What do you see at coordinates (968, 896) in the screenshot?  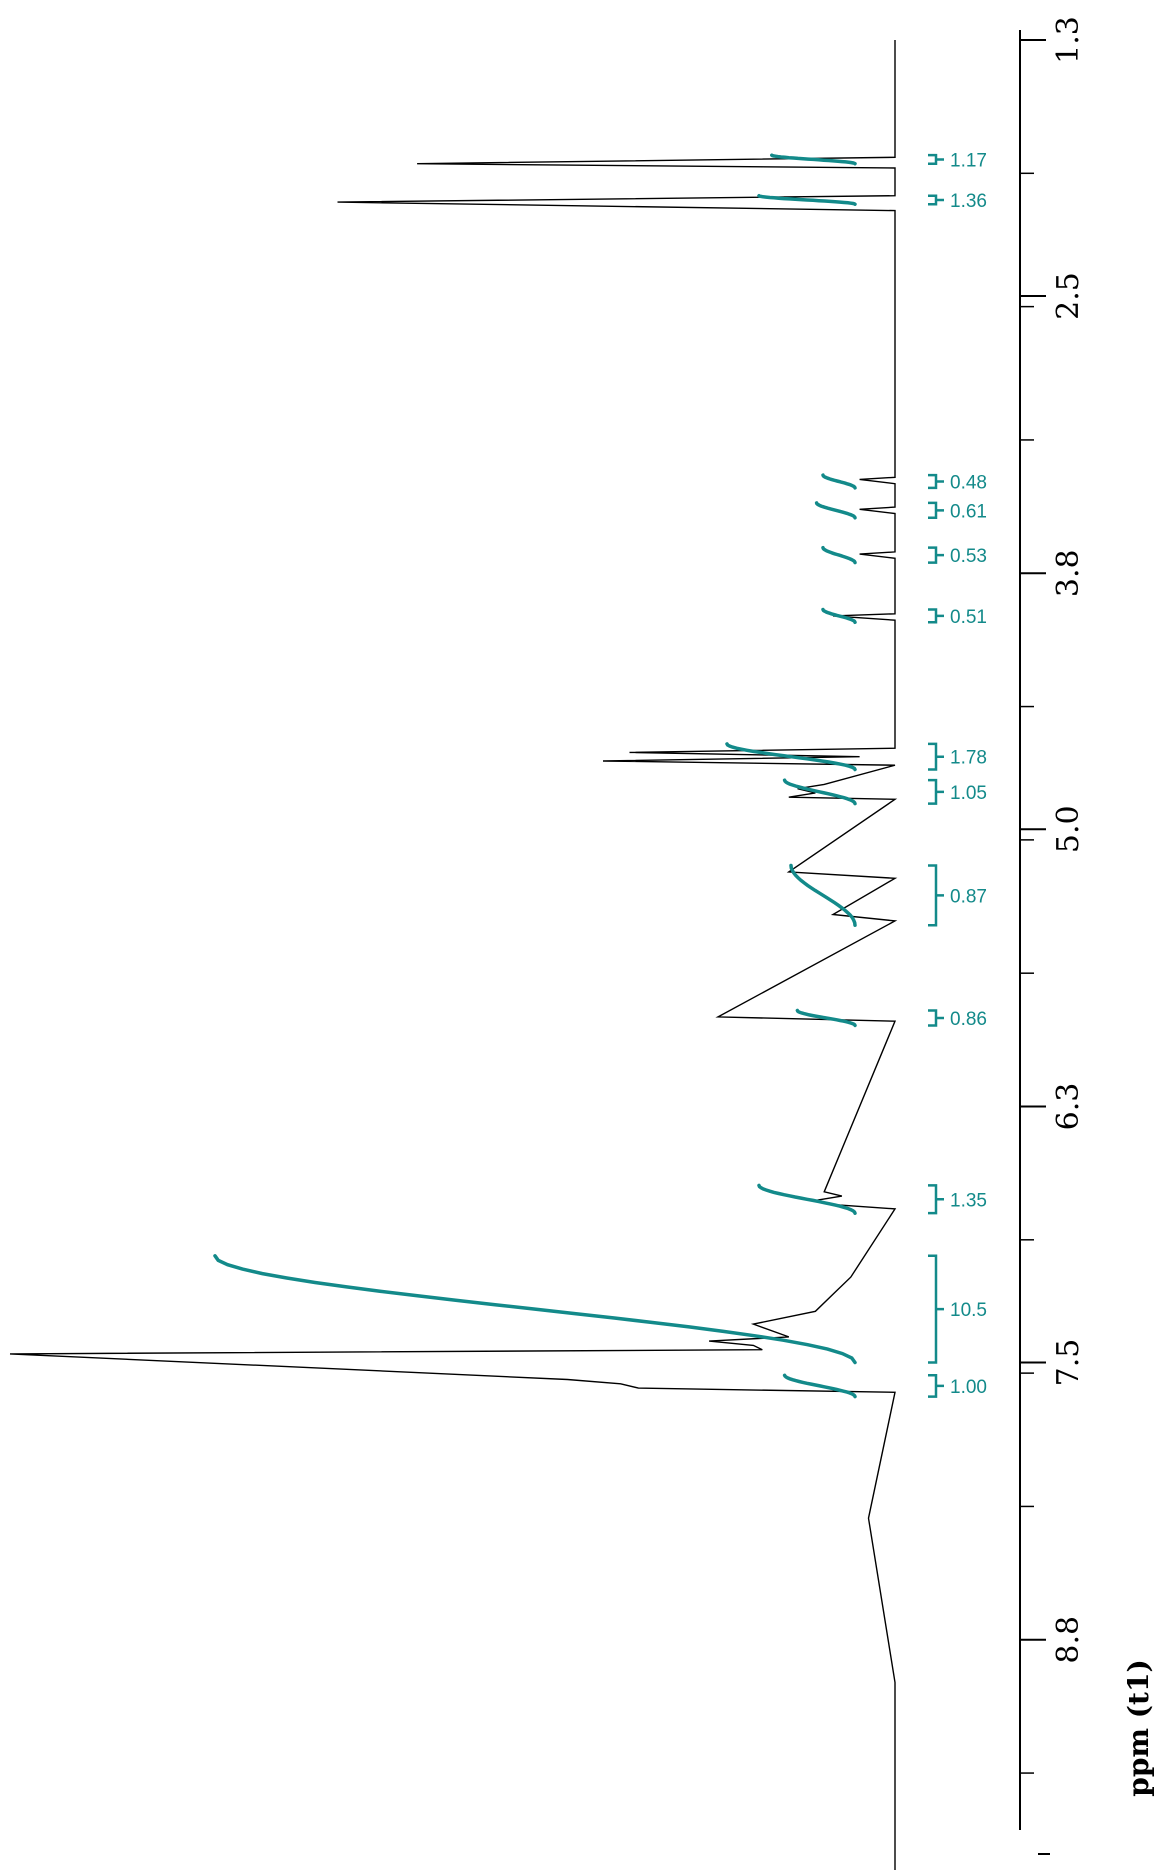 I see `integral-value-label: 0.87` at bounding box center [968, 896].